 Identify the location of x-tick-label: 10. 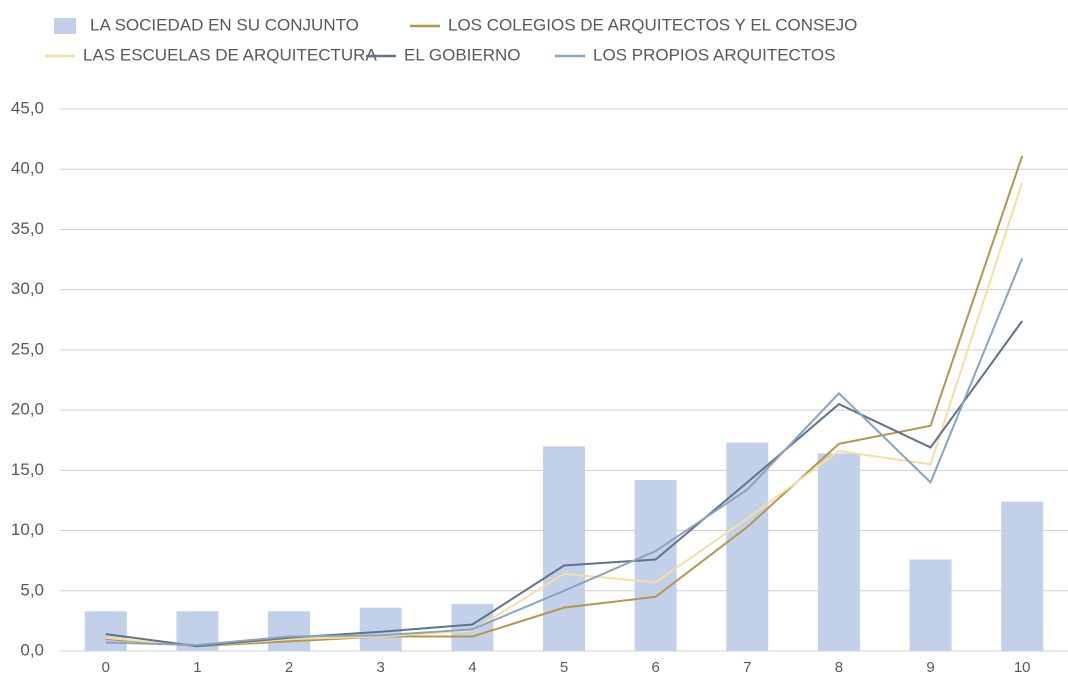
(1022, 667).